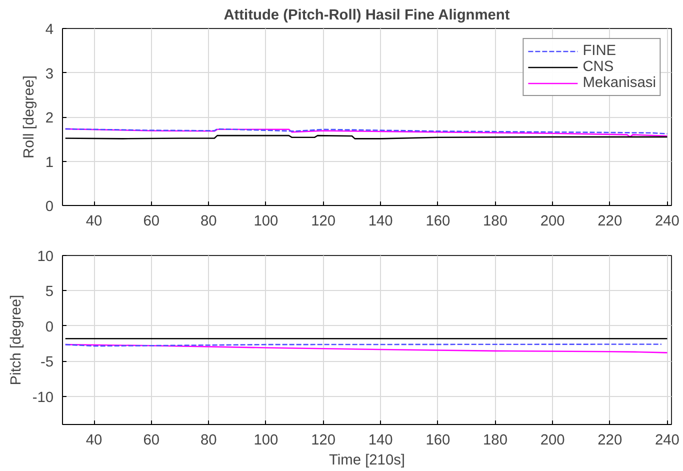 This screenshot has width=683, height=471. I want to click on legend-label: Mekanisasi, so click(619, 83).